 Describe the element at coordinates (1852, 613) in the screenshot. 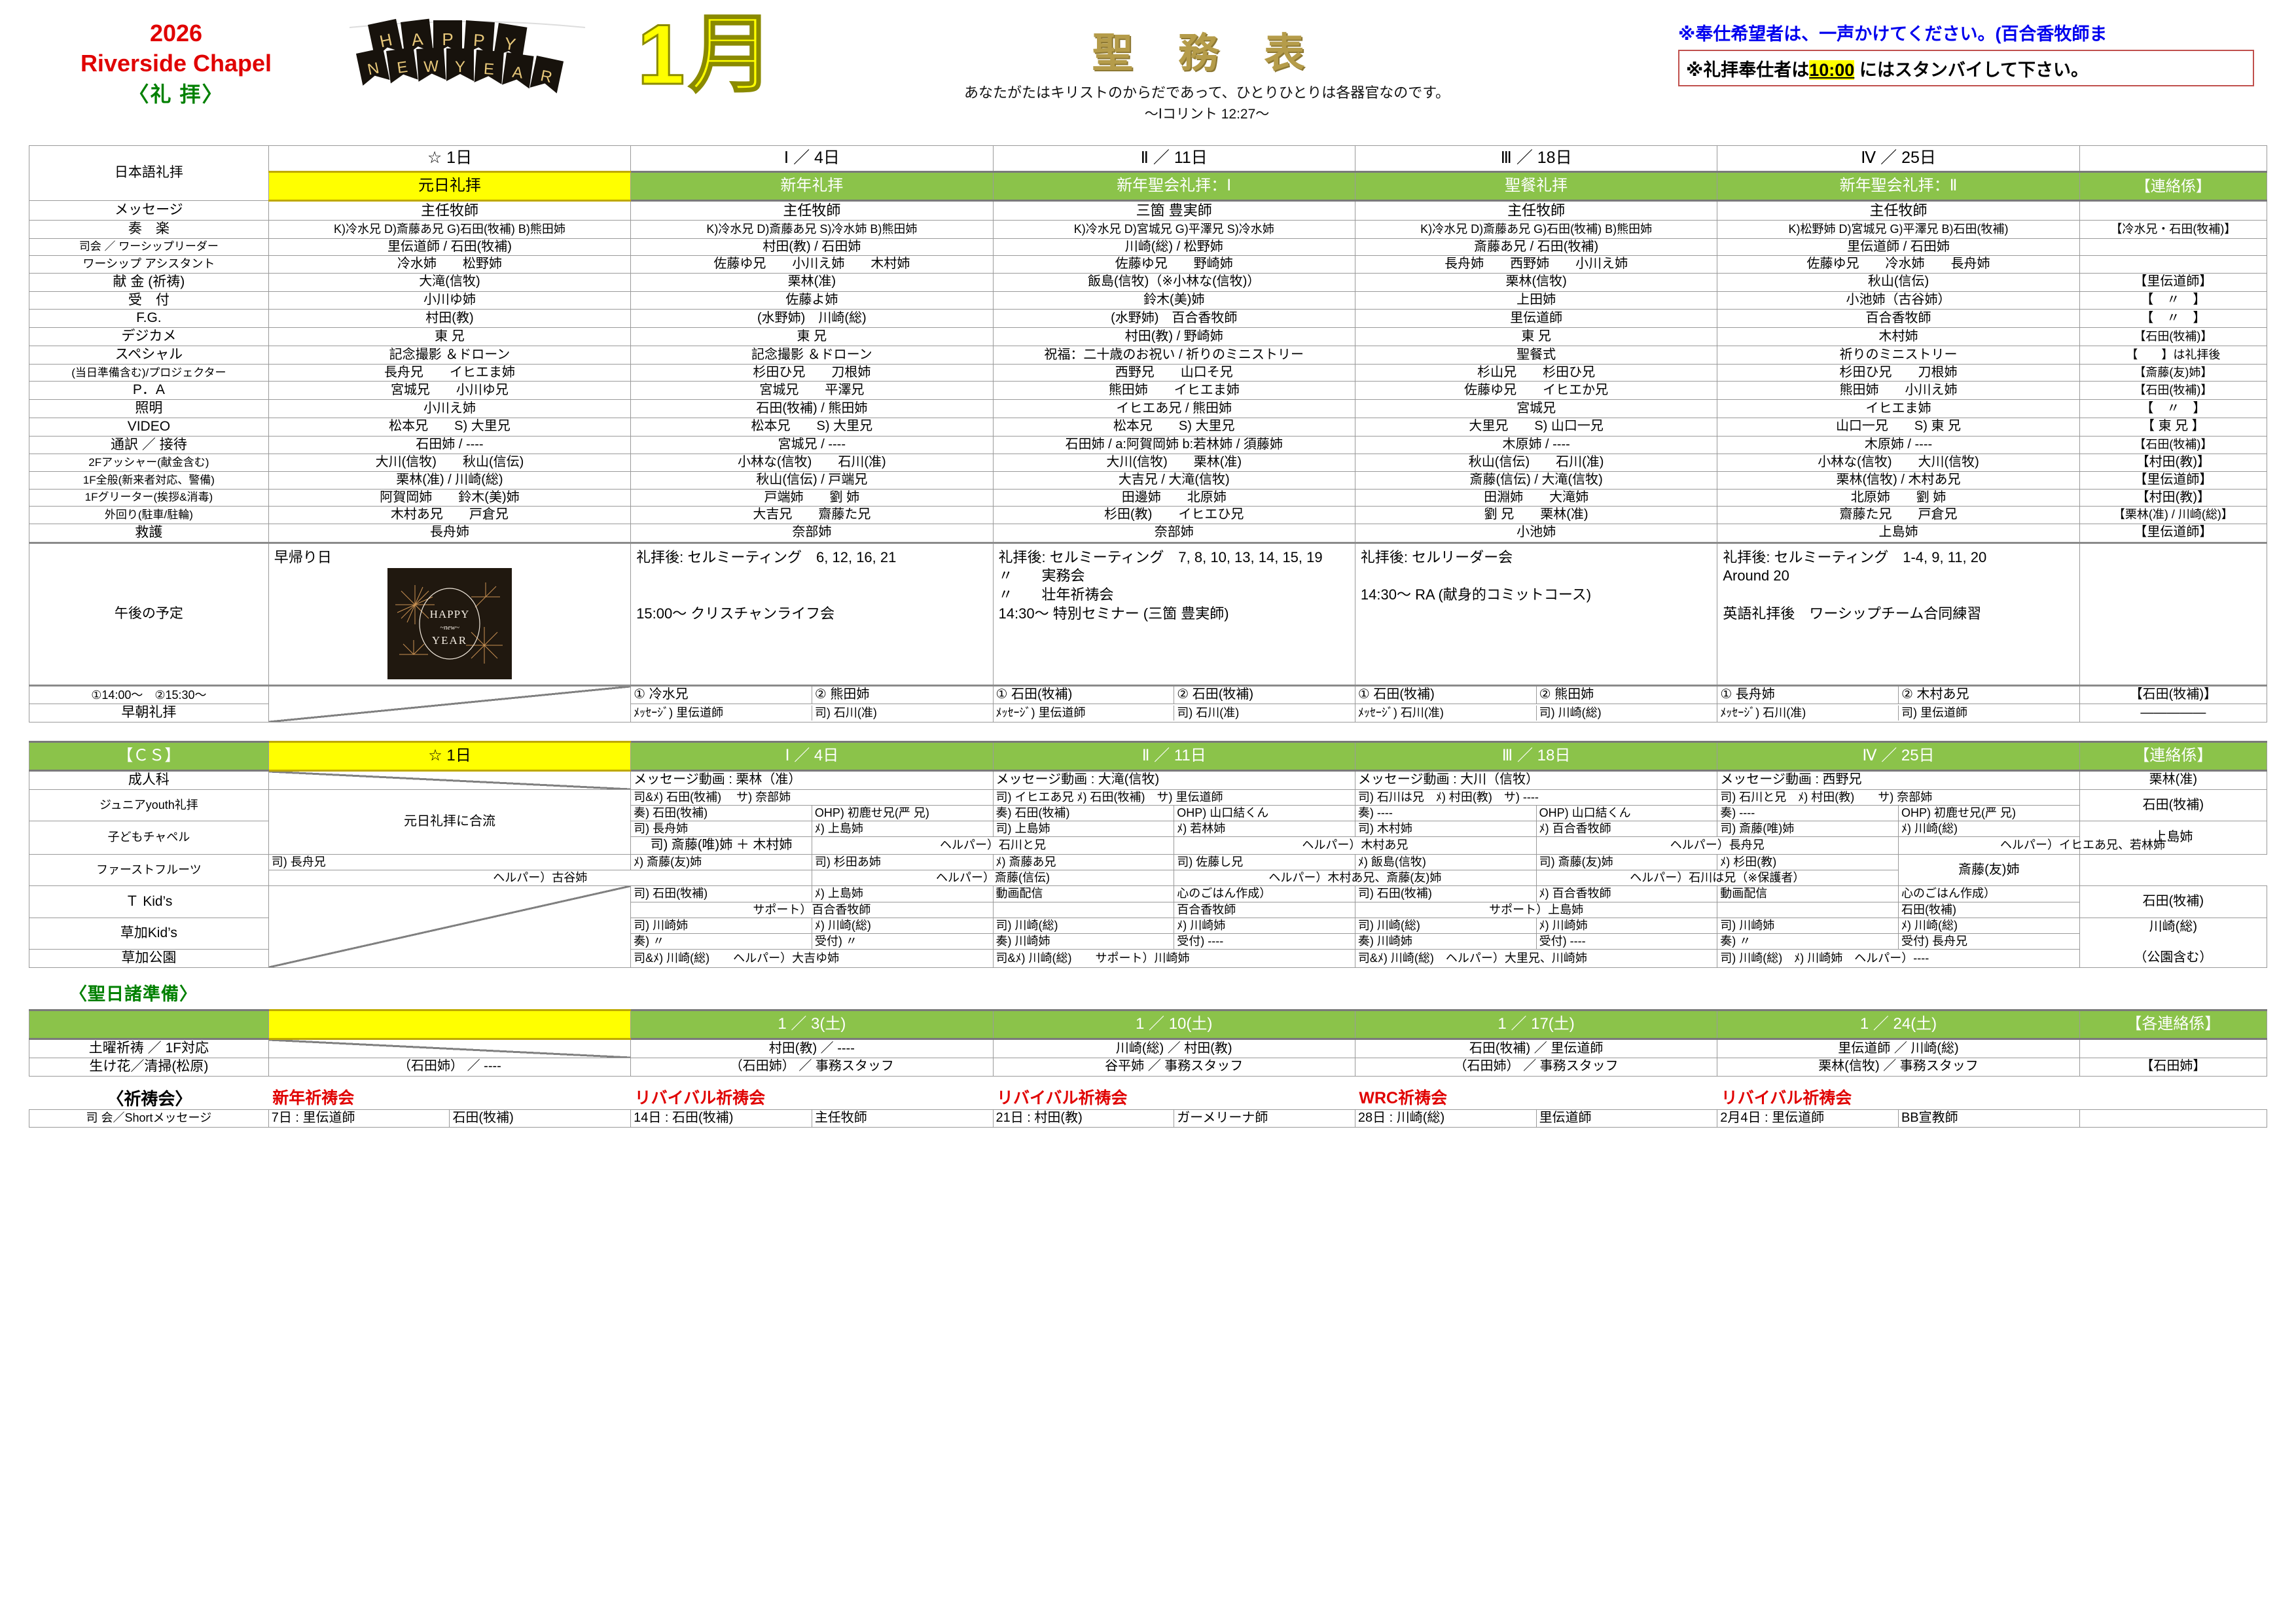

I see `afternoon-line: 英語礼拝後 ワーシップチーム合同練習` at that location.